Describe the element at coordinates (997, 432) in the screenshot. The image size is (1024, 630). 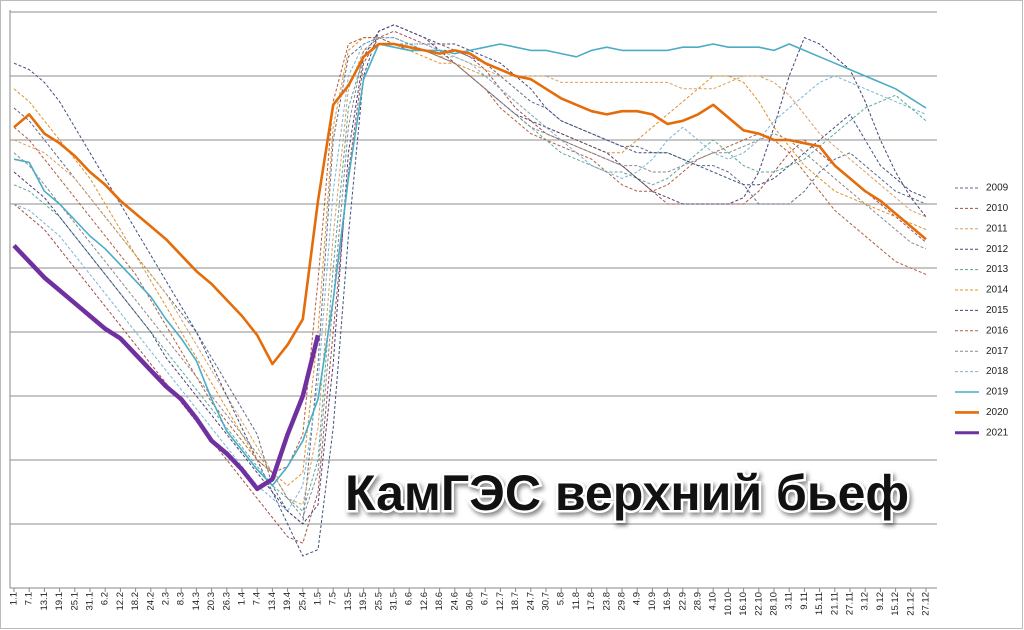
I see `legend-label: 2021` at that location.